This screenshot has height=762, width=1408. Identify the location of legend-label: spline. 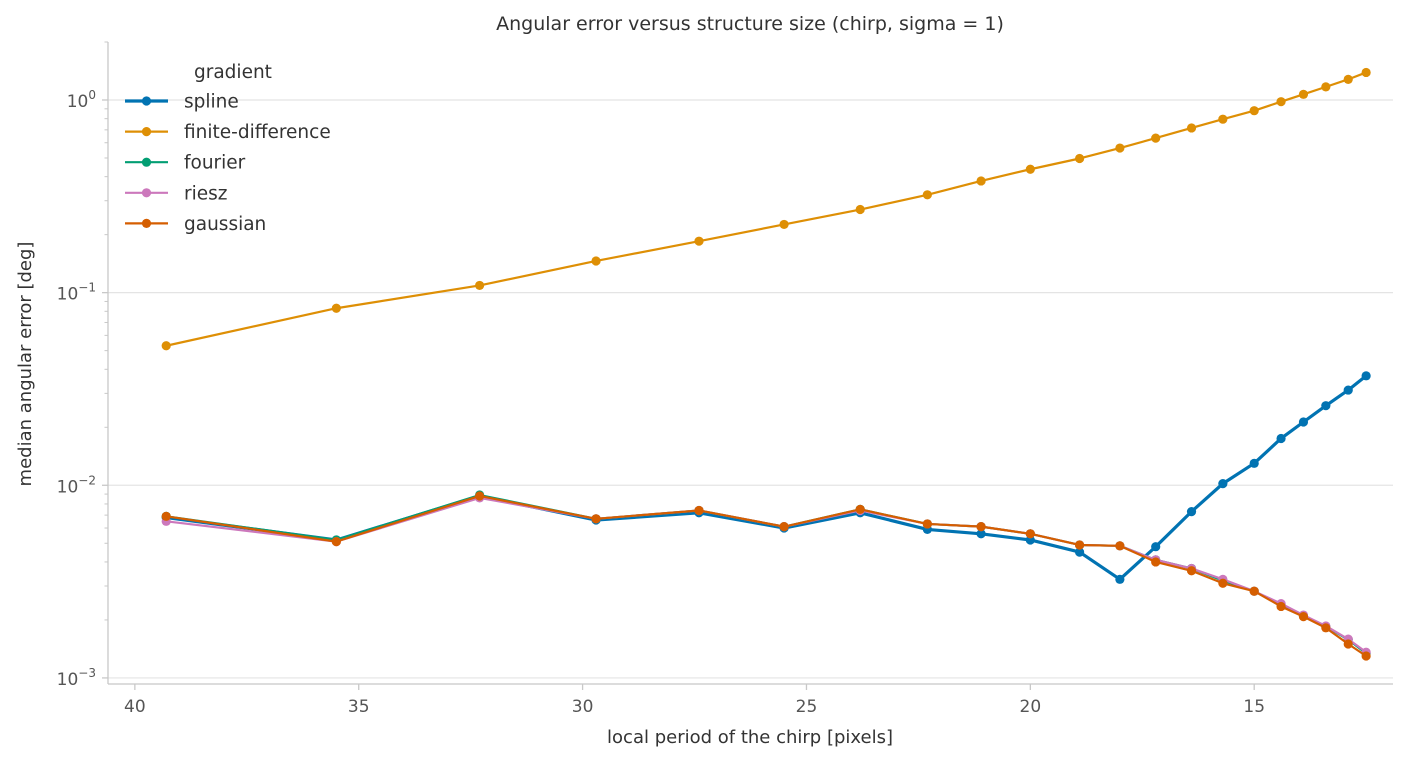
(211, 102).